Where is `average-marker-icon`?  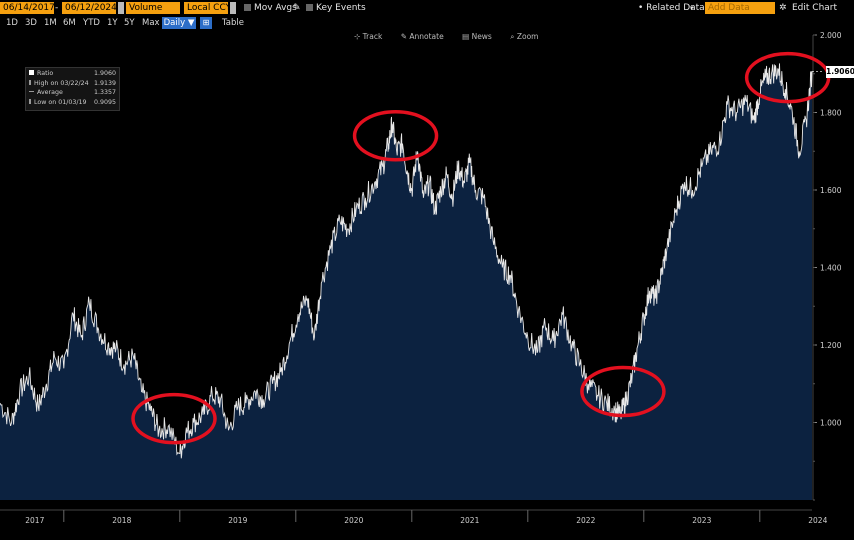
average-marker-icon is located at coordinates (31, 91).